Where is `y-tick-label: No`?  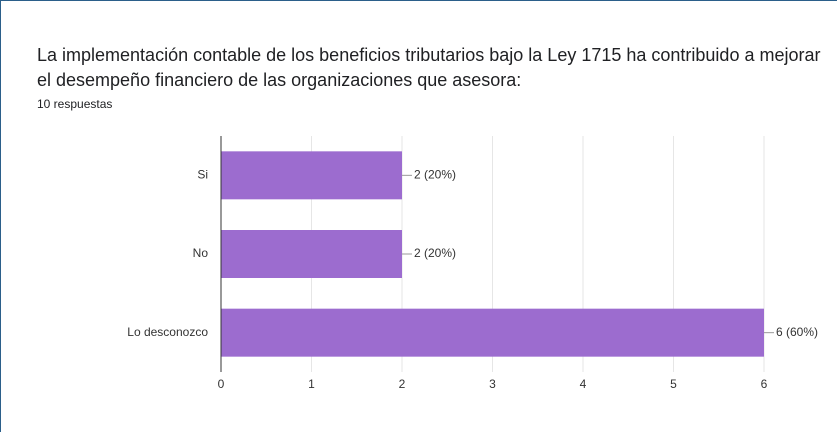
y-tick-label: No is located at coordinates (201, 253).